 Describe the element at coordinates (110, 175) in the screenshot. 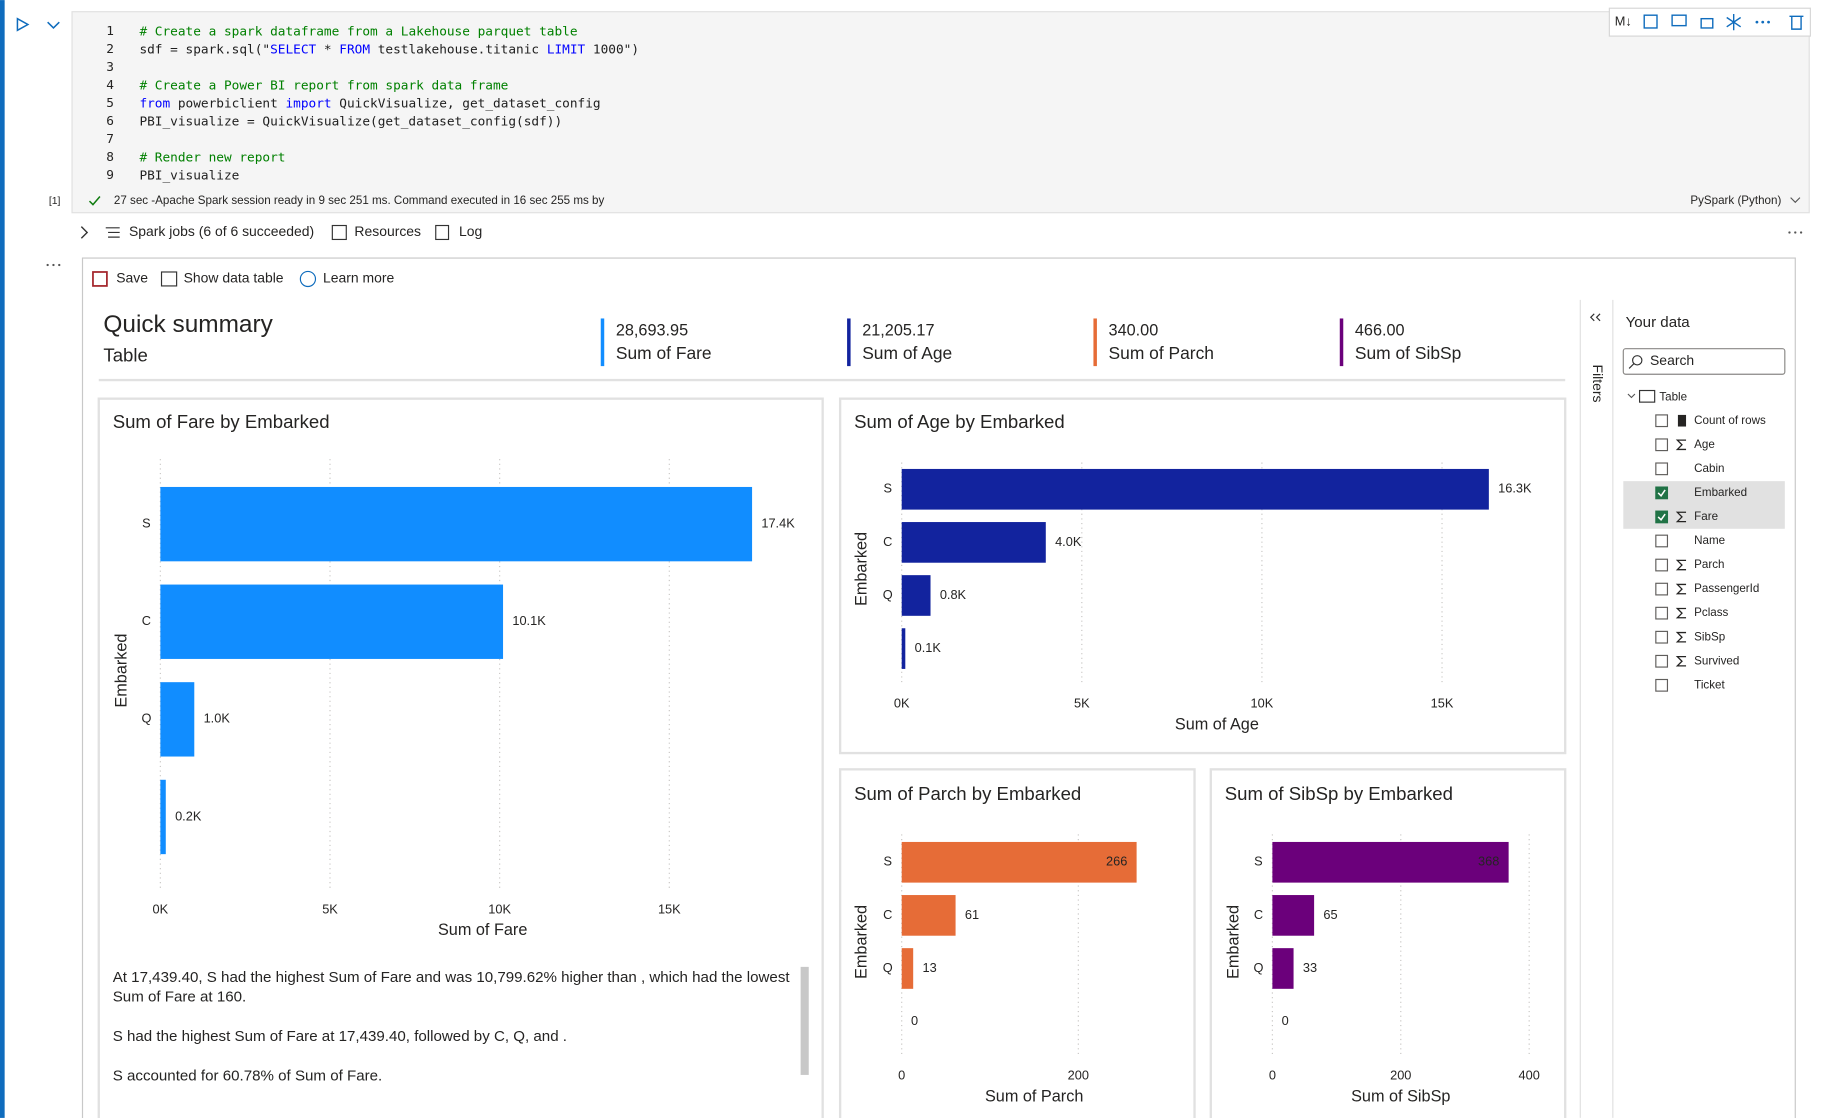

I see `line-number: 9` at that location.